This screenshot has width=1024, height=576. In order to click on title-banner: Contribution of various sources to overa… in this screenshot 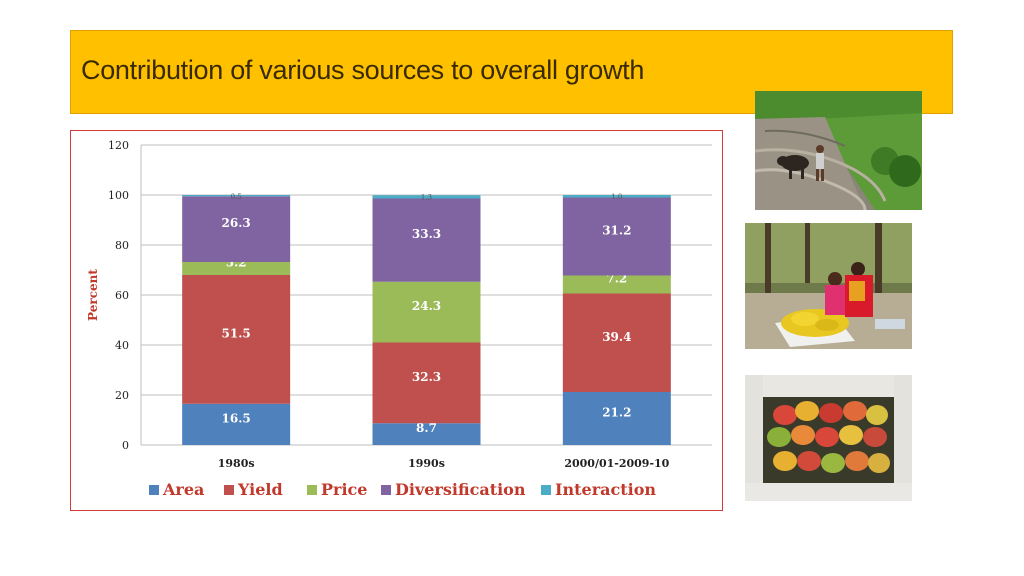, I will do `click(511, 72)`.